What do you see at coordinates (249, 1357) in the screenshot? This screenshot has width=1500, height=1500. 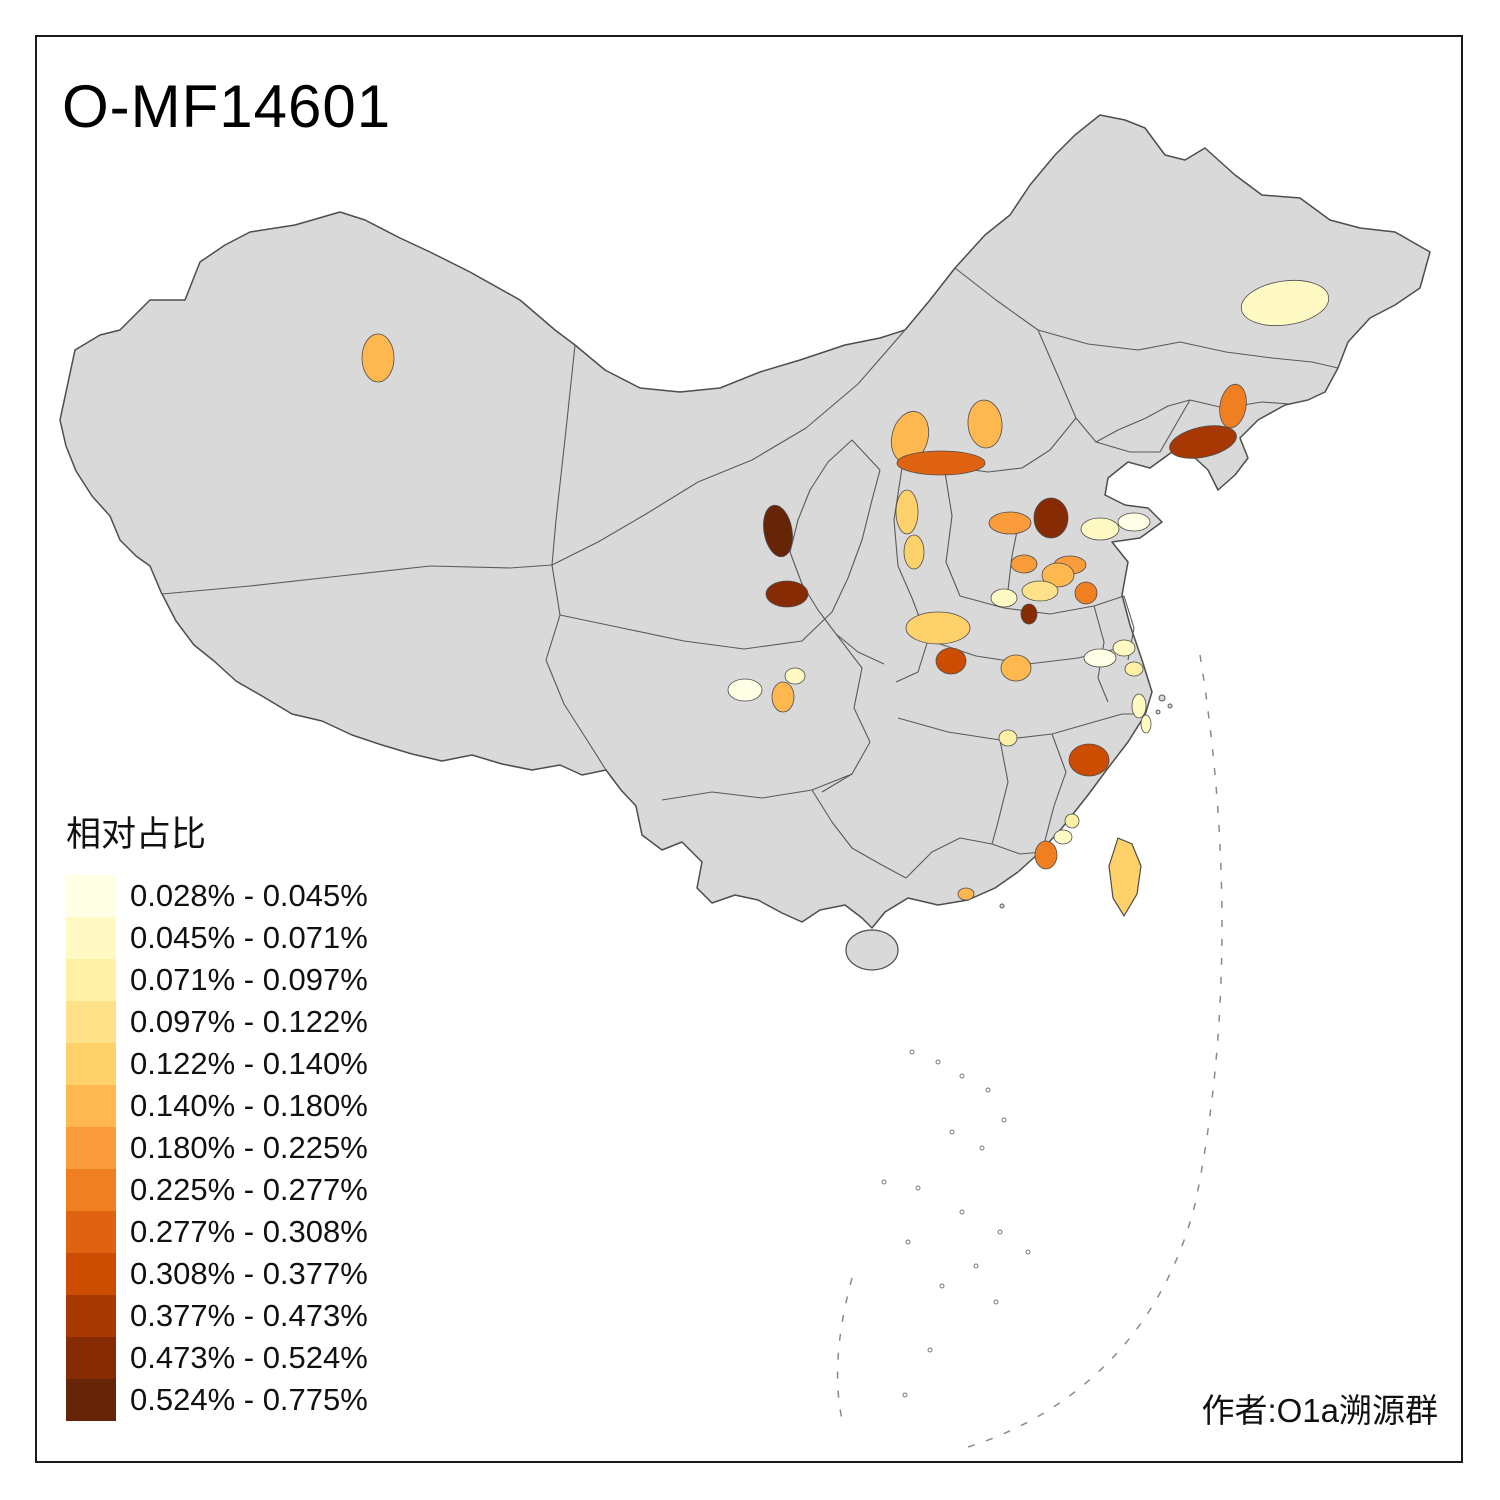 I see `legend-label: 0.473% - 0.524%` at bounding box center [249, 1357].